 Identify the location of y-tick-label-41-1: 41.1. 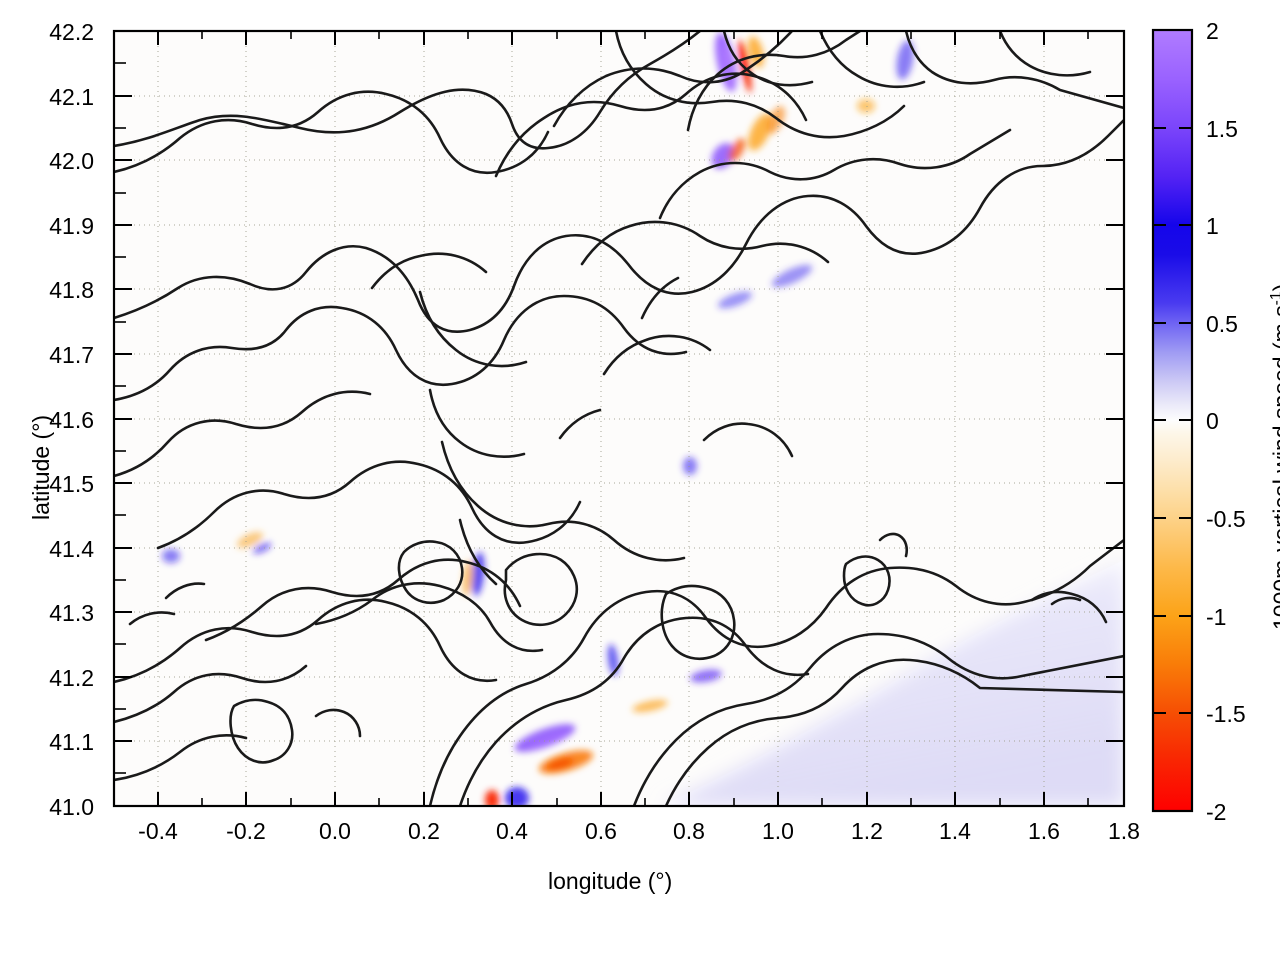
(71, 742).